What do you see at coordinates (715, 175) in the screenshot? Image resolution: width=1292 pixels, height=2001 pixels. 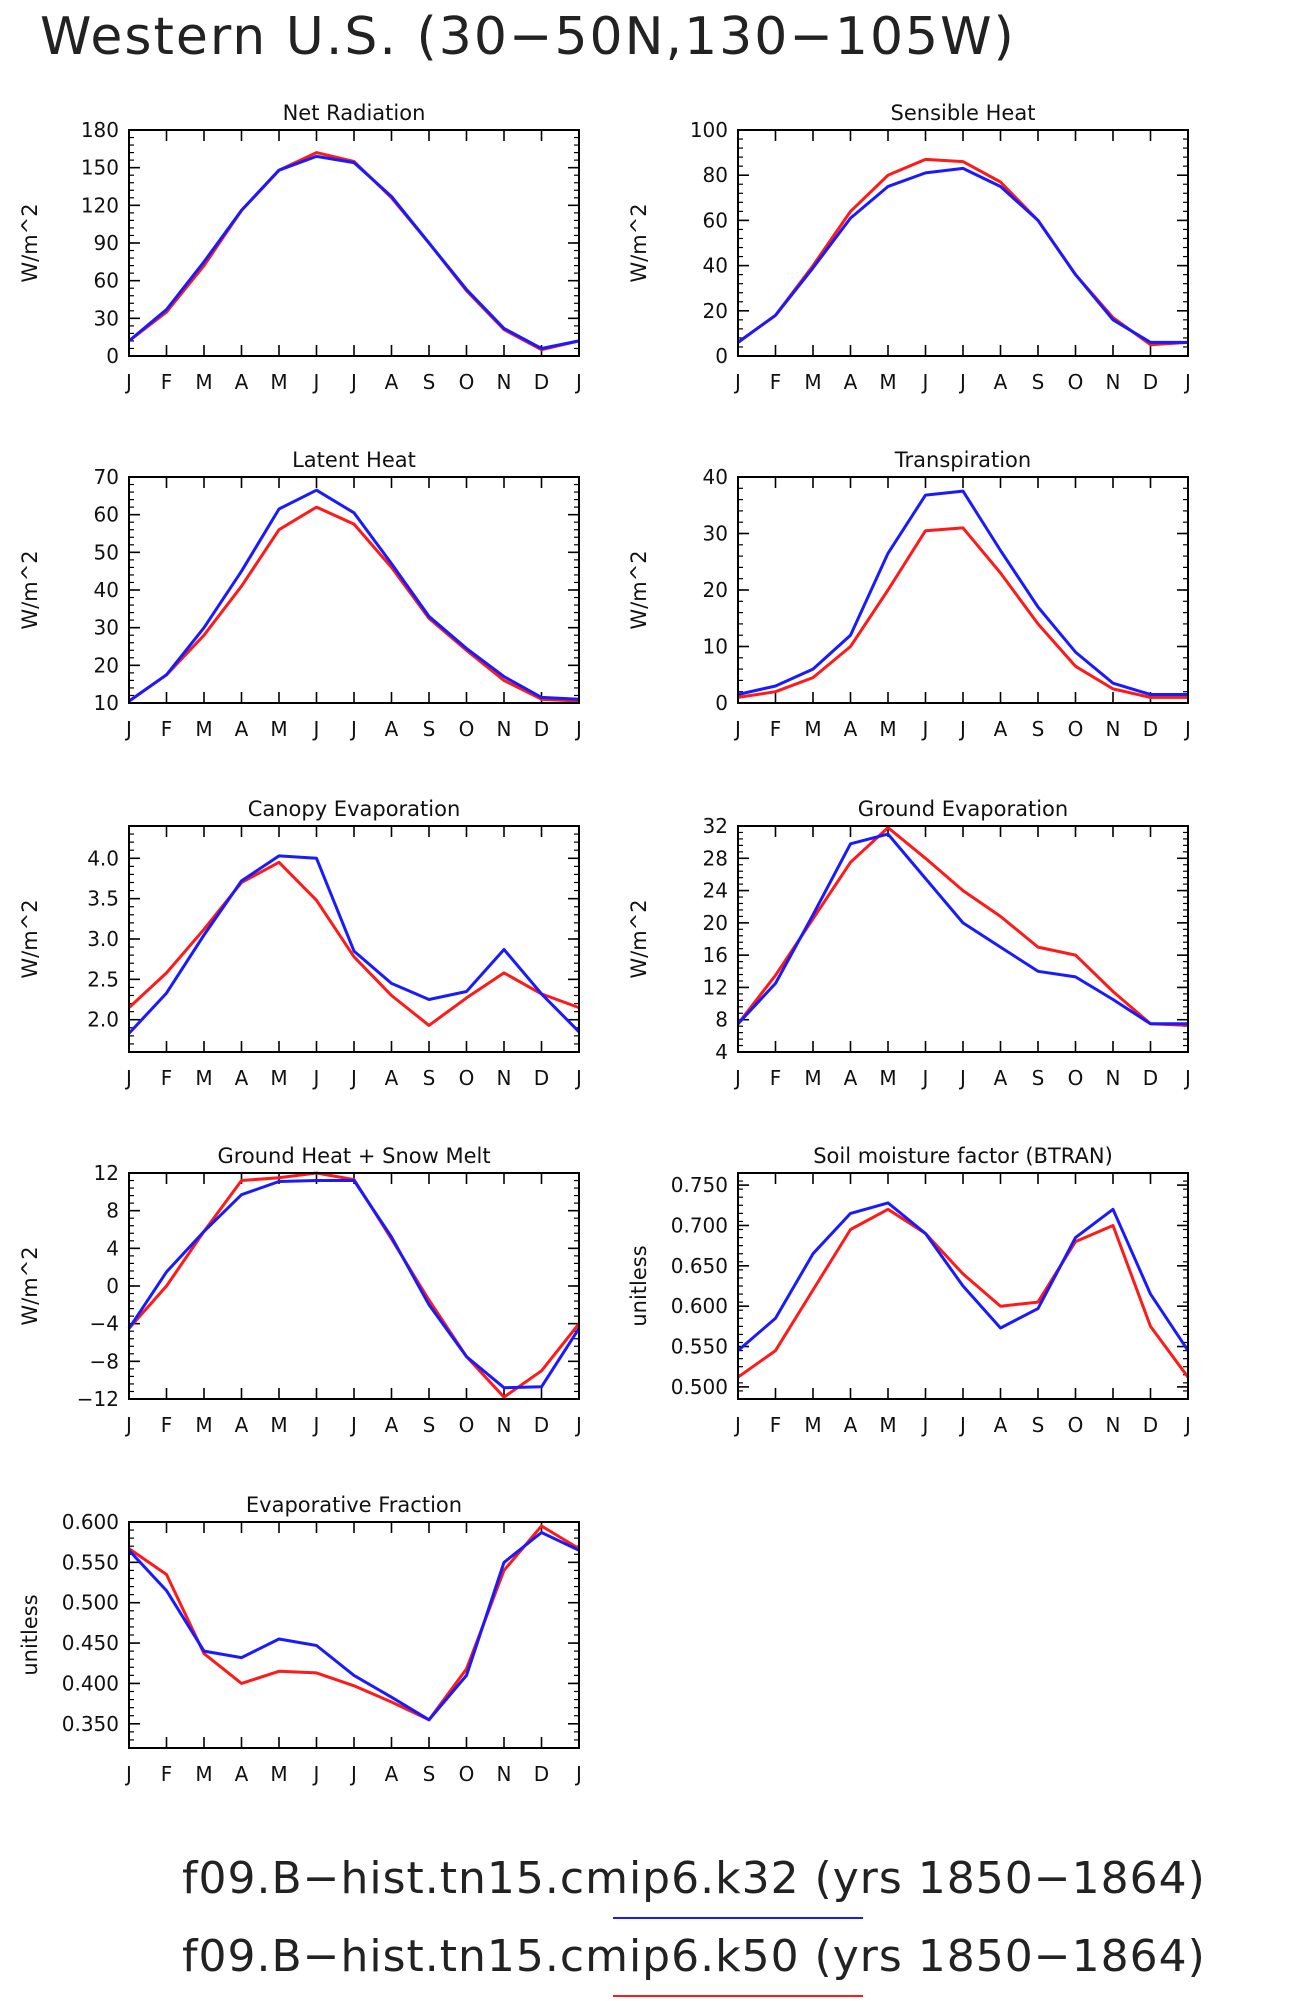 I see `y-tick-label: 80` at bounding box center [715, 175].